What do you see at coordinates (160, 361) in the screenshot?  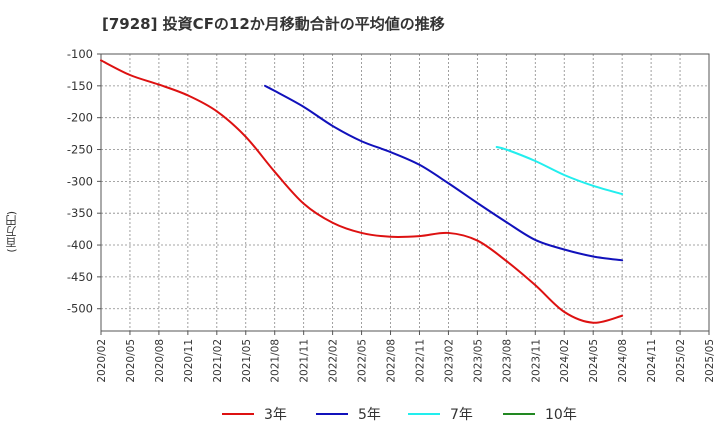 I see `x-tick-label: 2020/08` at bounding box center [160, 361].